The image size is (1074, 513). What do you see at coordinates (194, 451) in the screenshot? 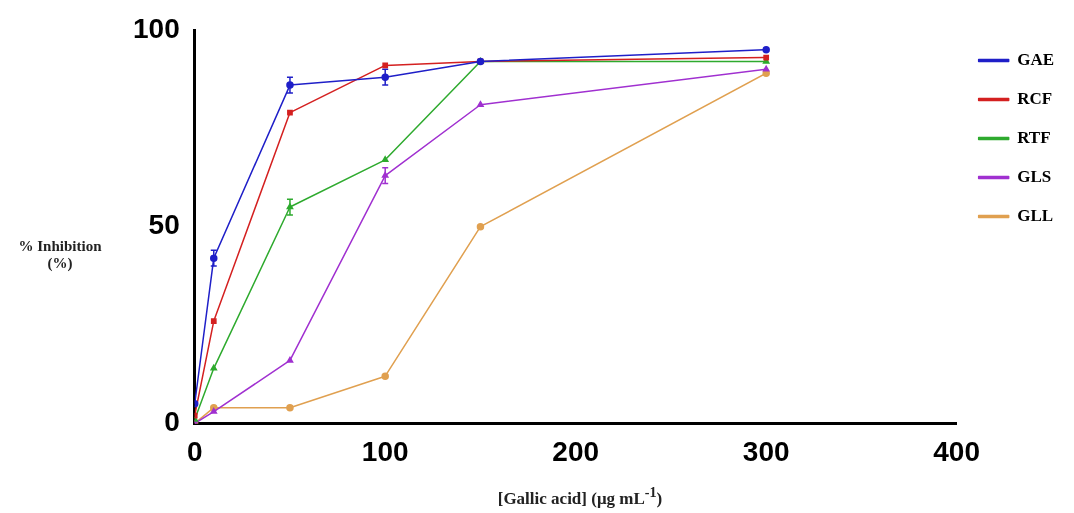
I see `x-tick-label: 0` at bounding box center [194, 451].